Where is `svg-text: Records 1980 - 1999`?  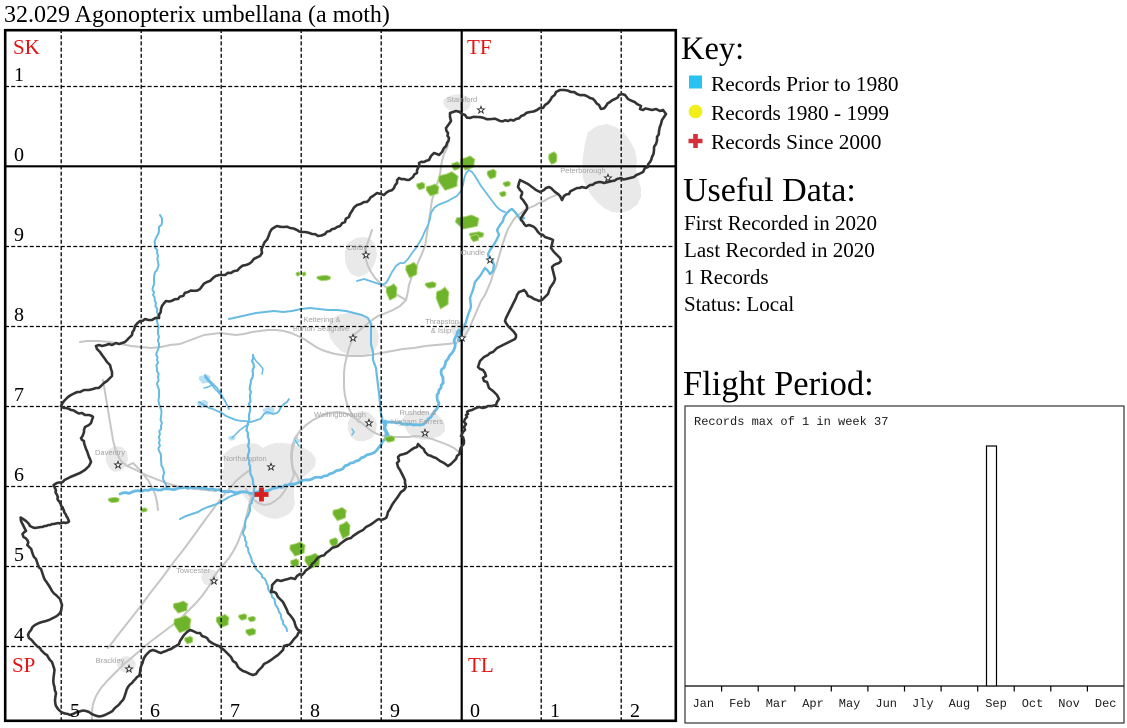
svg-text: Records 1980 - 1999 is located at coordinates (800, 113).